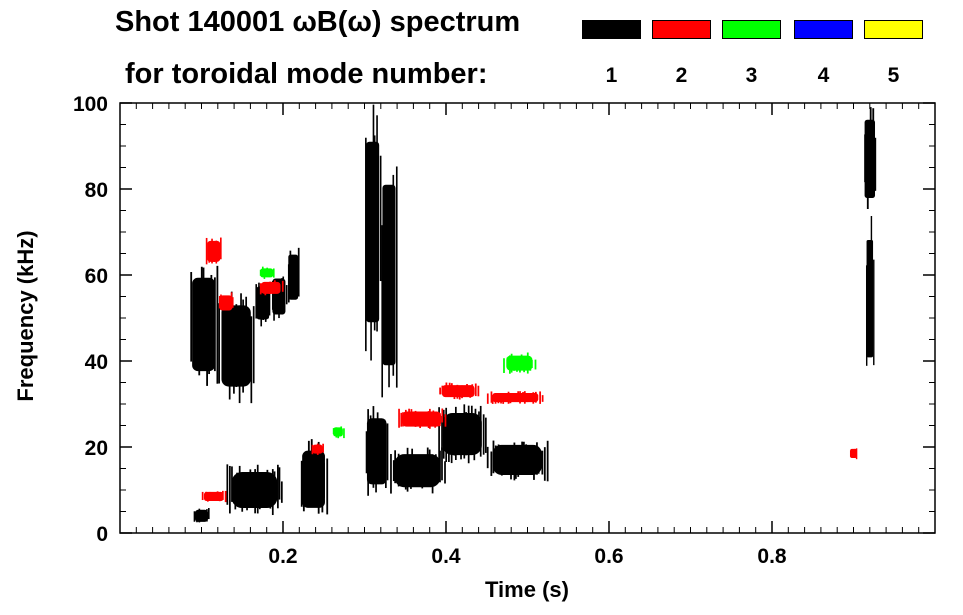 The image size is (963, 615). I want to click on y-tick-label: 80, so click(96, 190).